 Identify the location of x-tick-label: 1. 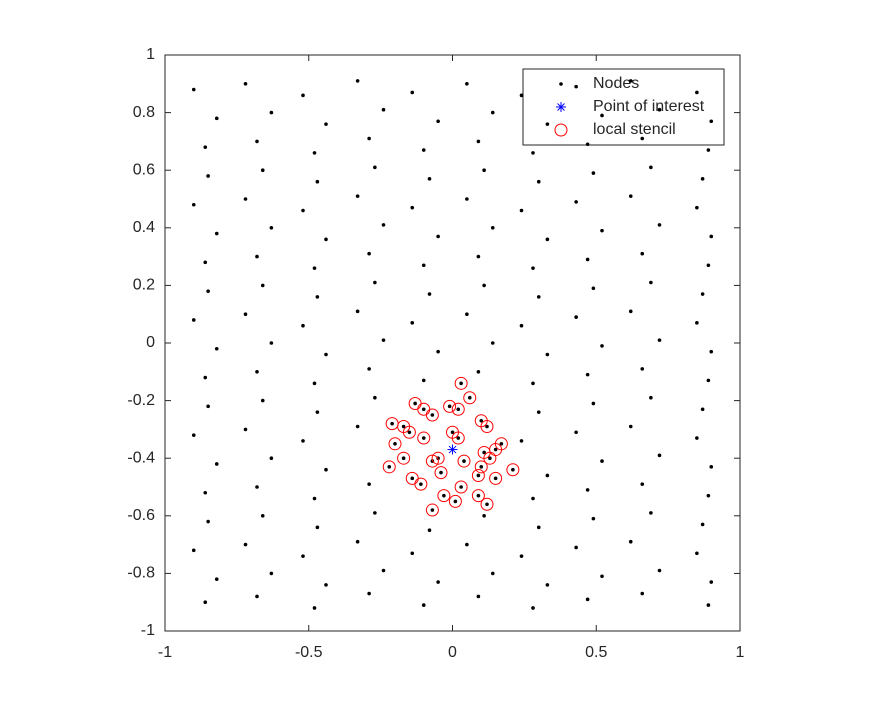
(740, 652).